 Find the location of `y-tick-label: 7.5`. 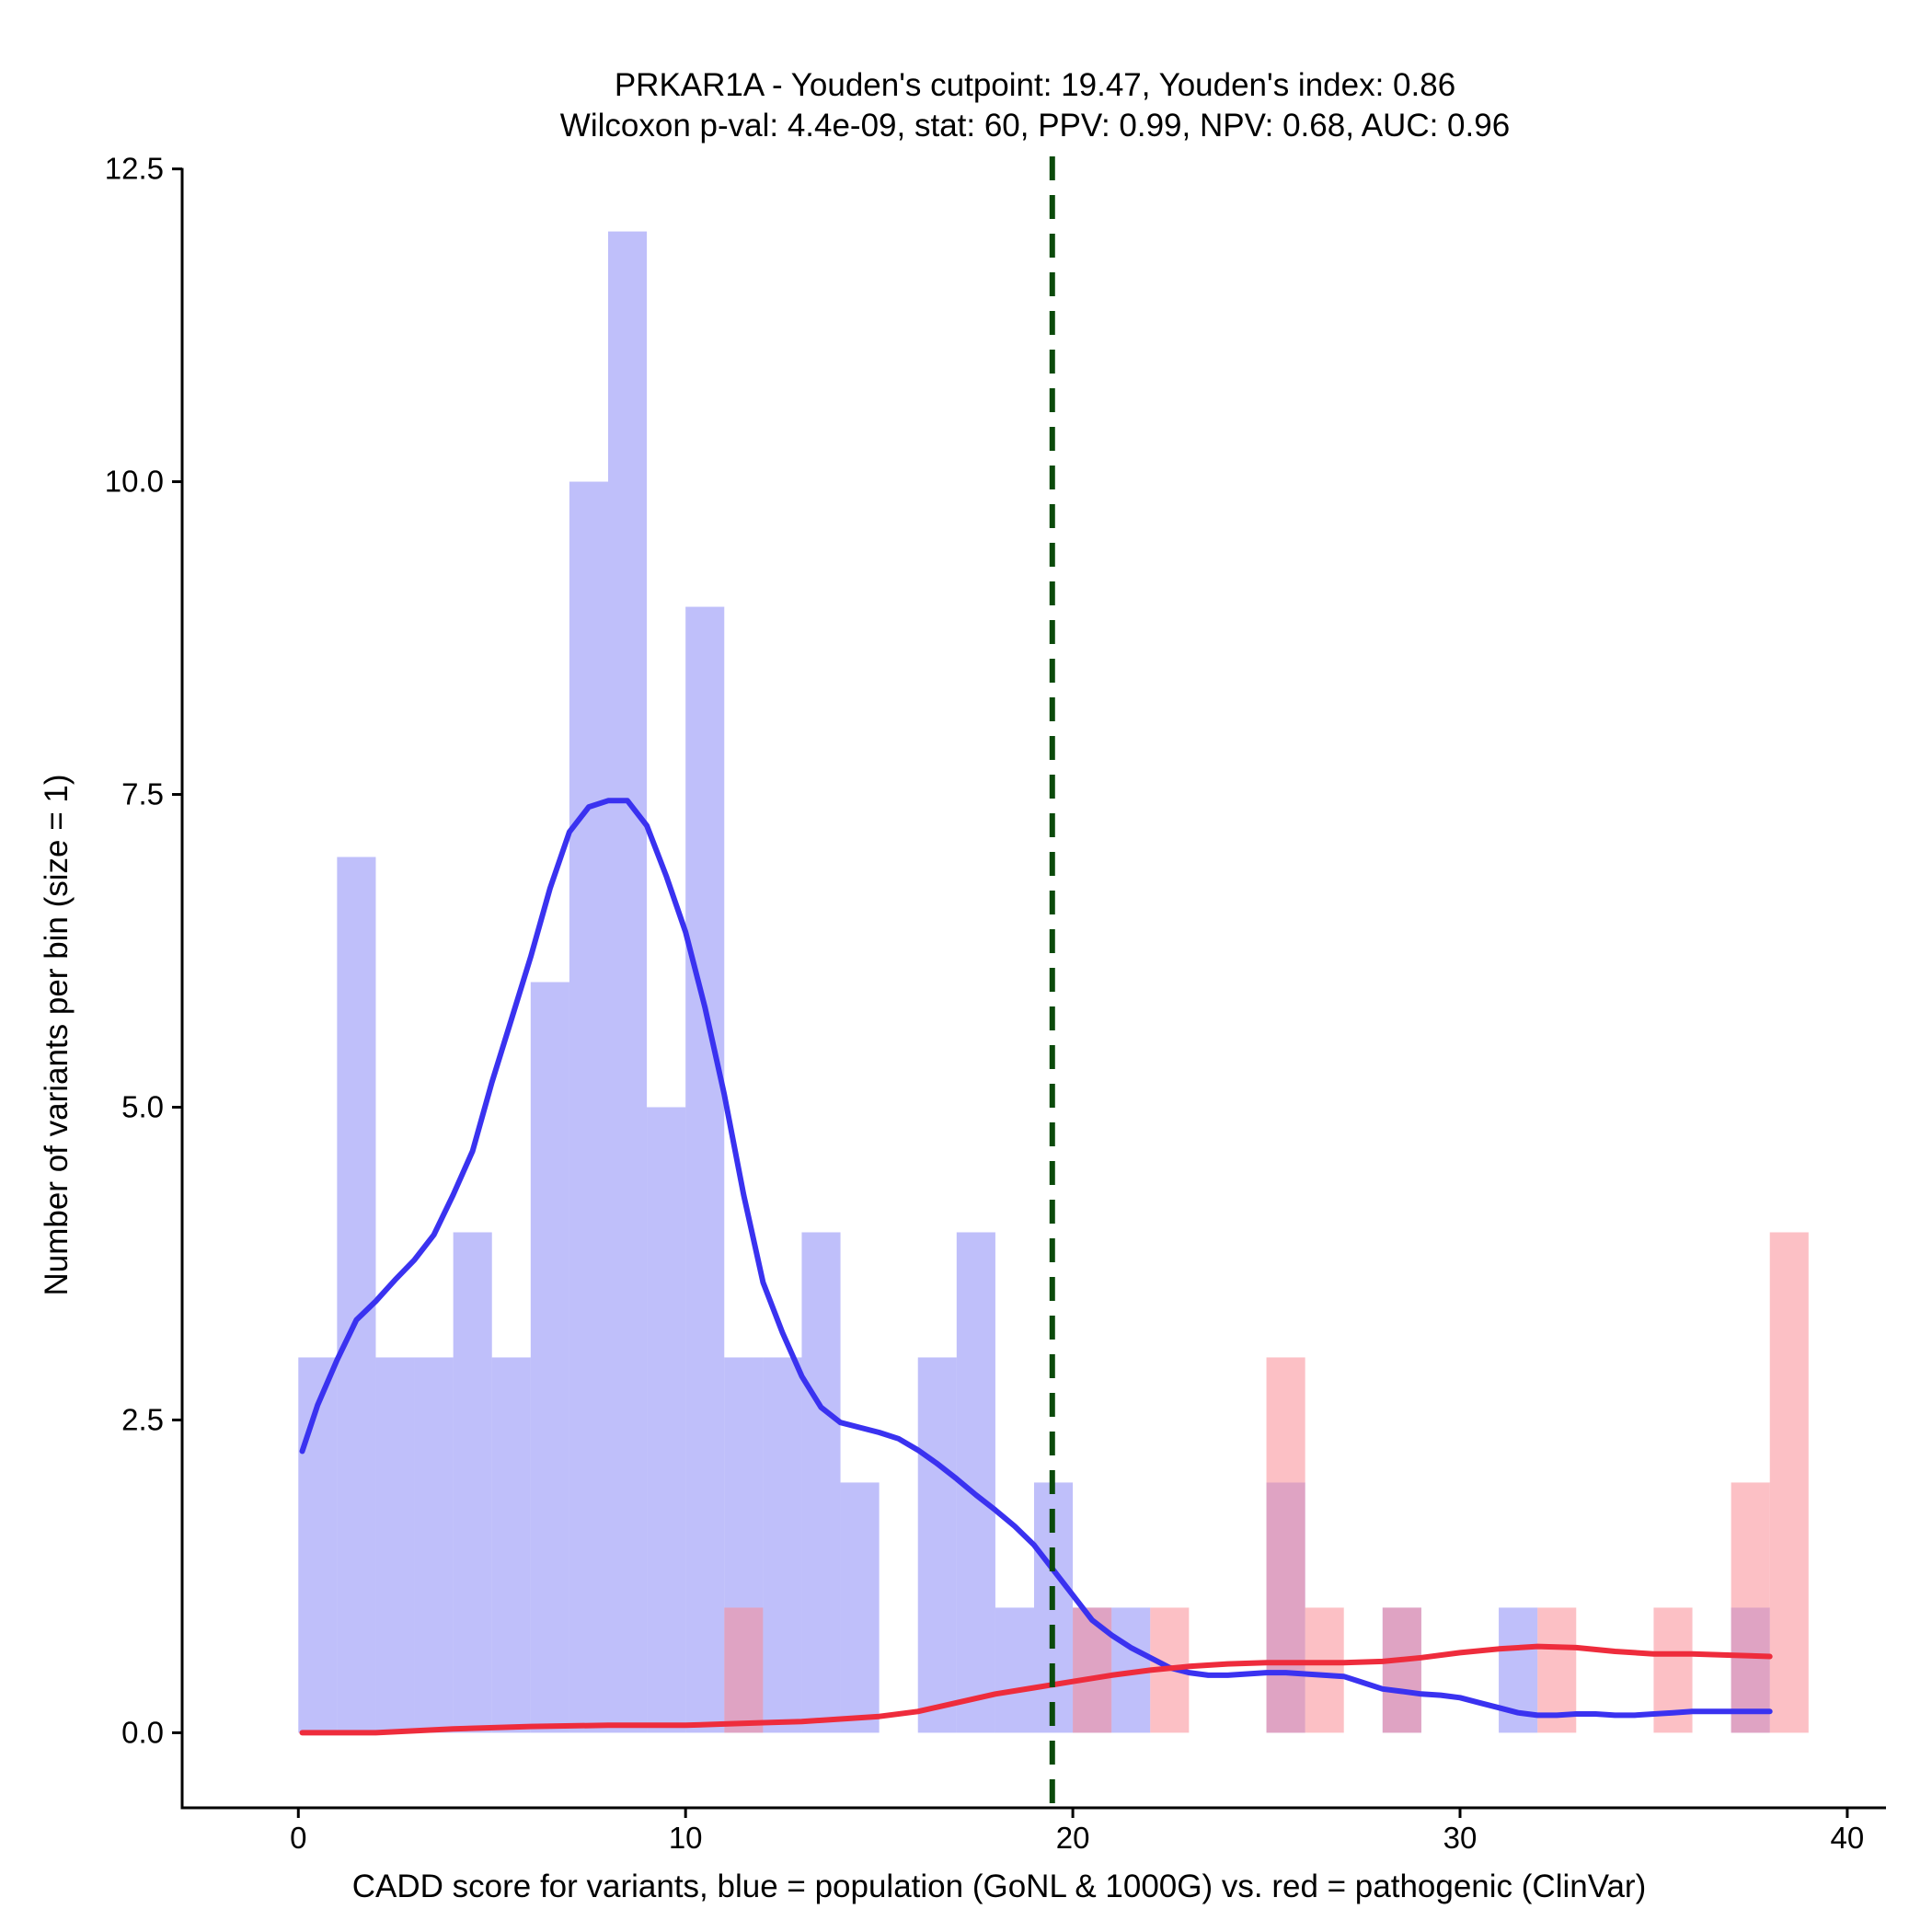

y-tick-label: 7.5 is located at coordinates (142, 794).